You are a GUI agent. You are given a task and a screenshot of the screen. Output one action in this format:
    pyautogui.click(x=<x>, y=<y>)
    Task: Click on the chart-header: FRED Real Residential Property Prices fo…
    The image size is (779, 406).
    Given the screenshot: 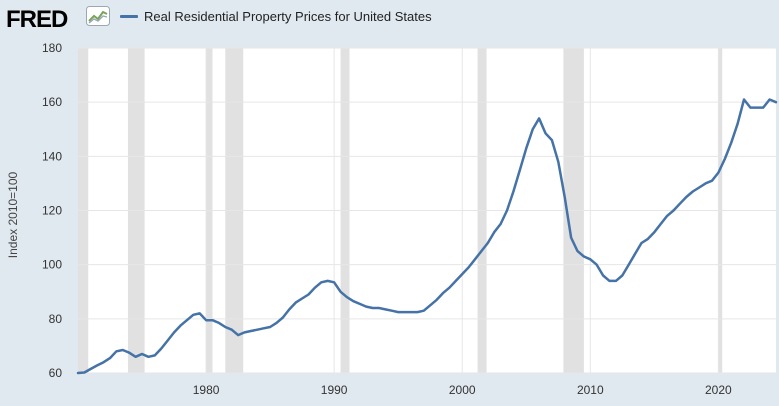 What is the action you would take?
    pyautogui.click(x=389, y=20)
    